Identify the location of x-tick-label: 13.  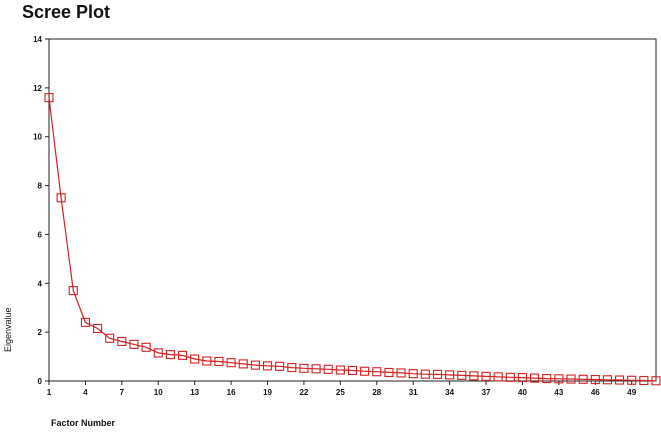
(194, 392).